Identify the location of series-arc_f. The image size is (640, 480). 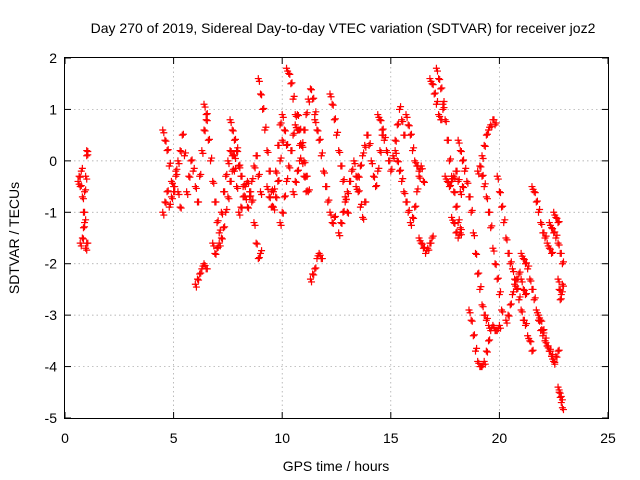
(201, 275).